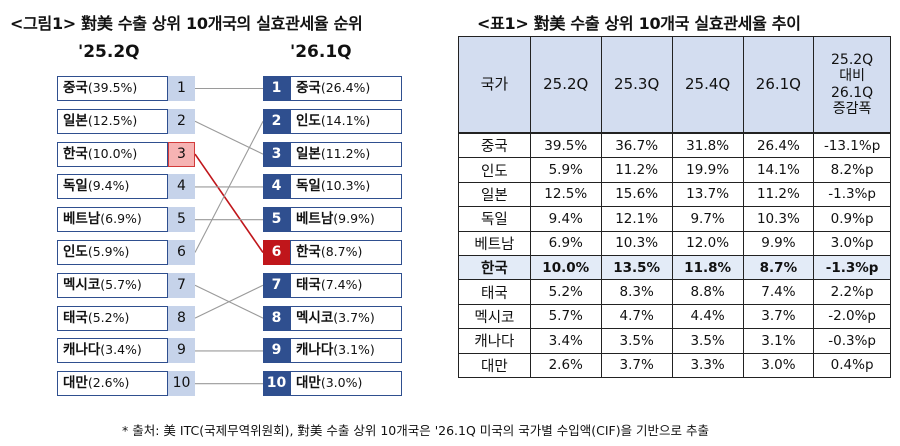  What do you see at coordinates (112, 87) in the screenshot?
I see `tariff-rate: (39.5%)` at bounding box center [112, 87].